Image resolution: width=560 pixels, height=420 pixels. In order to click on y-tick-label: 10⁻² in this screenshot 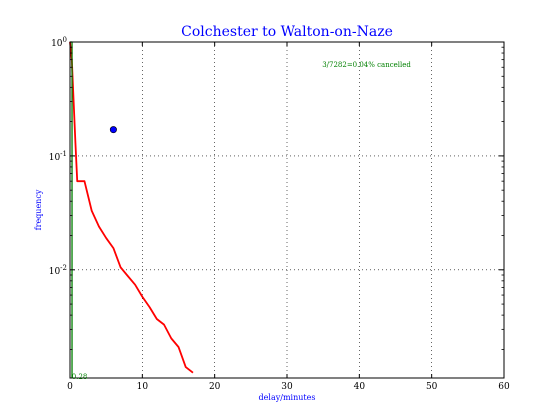, I will do `click(58, 270)`.